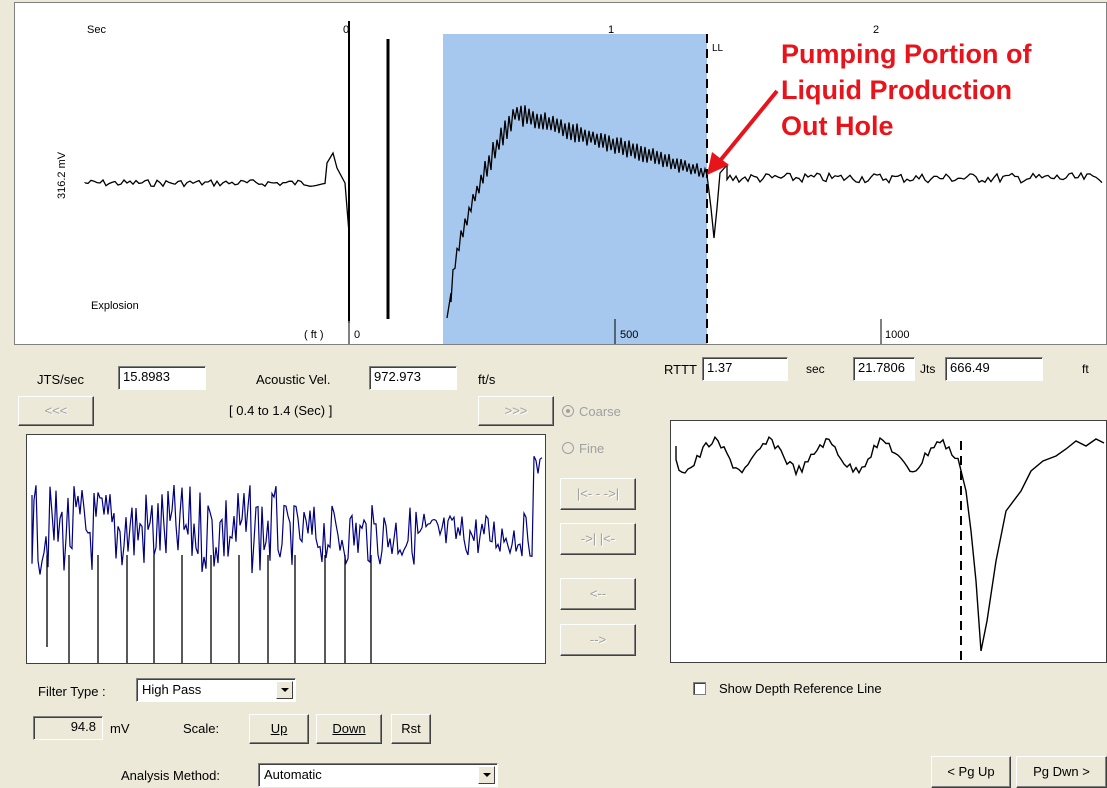  What do you see at coordinates (346, 30) in the screenshot?
I see `sec-tick-0: 0` at bounding box center [346, 30].